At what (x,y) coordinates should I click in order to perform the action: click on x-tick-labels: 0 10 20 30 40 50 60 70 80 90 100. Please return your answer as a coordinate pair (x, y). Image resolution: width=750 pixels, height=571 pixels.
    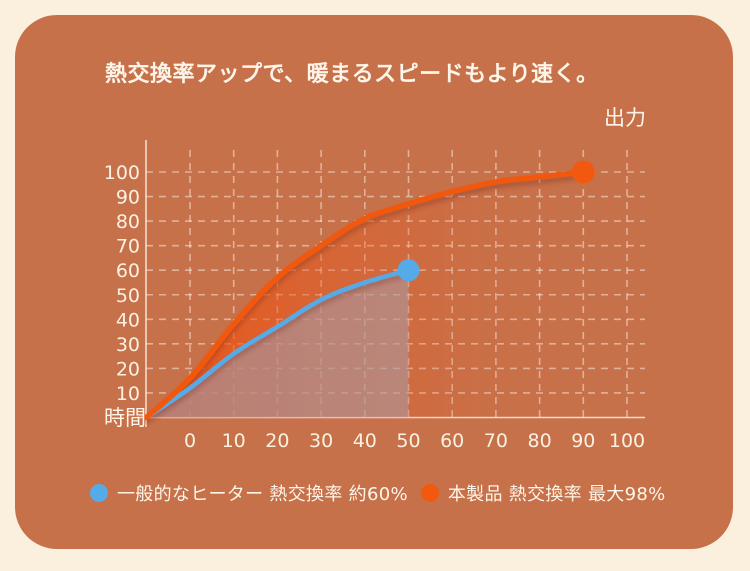
    Looking at the image, I should click on (414, 441).